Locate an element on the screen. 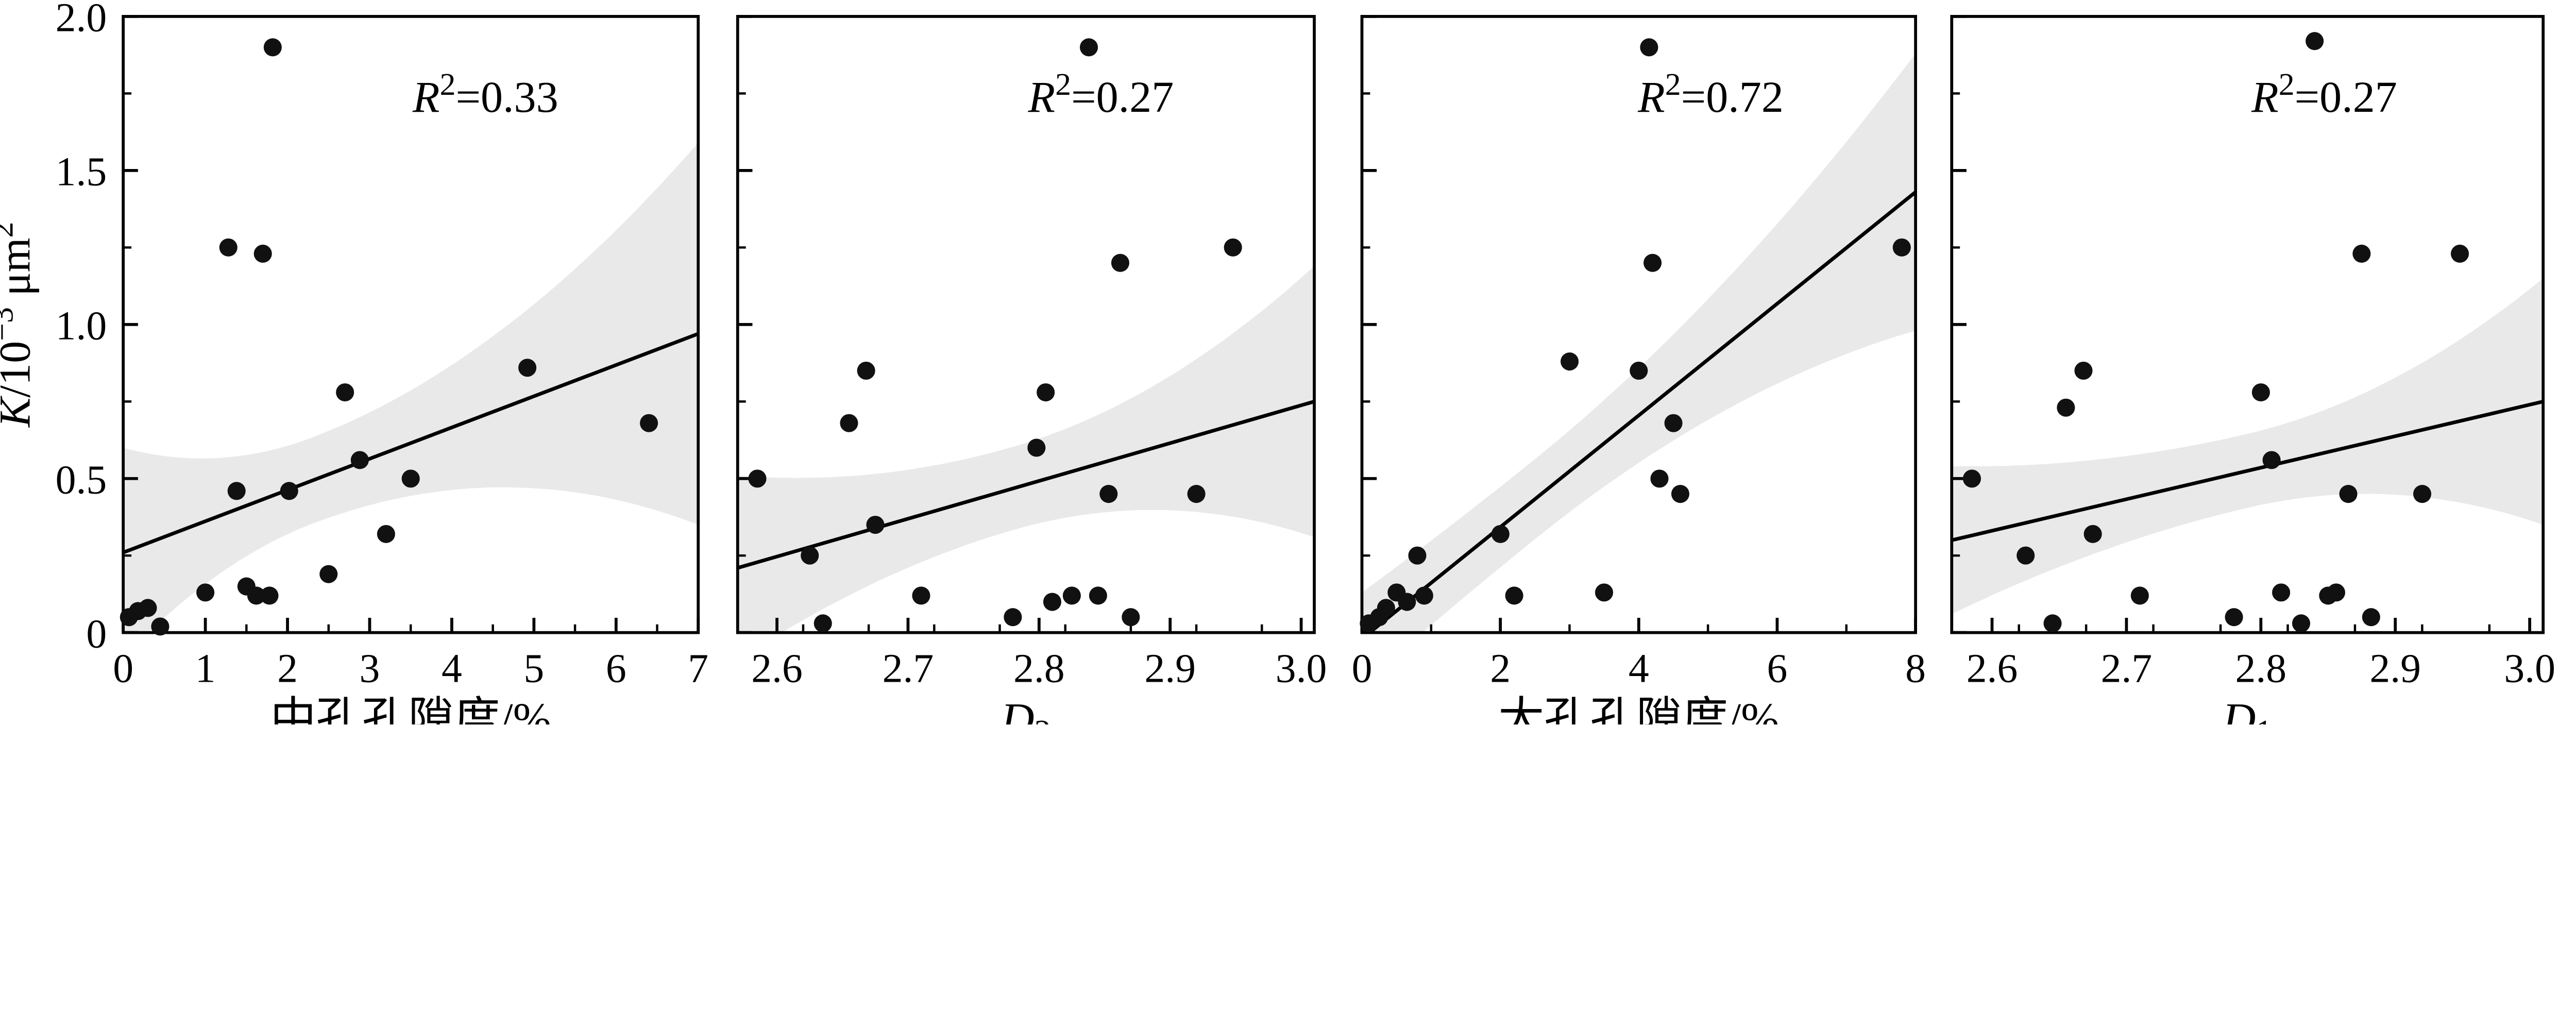 The height and width of the screenshot is (1012, 2576). y-axis-title: K/10−3 μm2 is located at coordinates (19, 325).